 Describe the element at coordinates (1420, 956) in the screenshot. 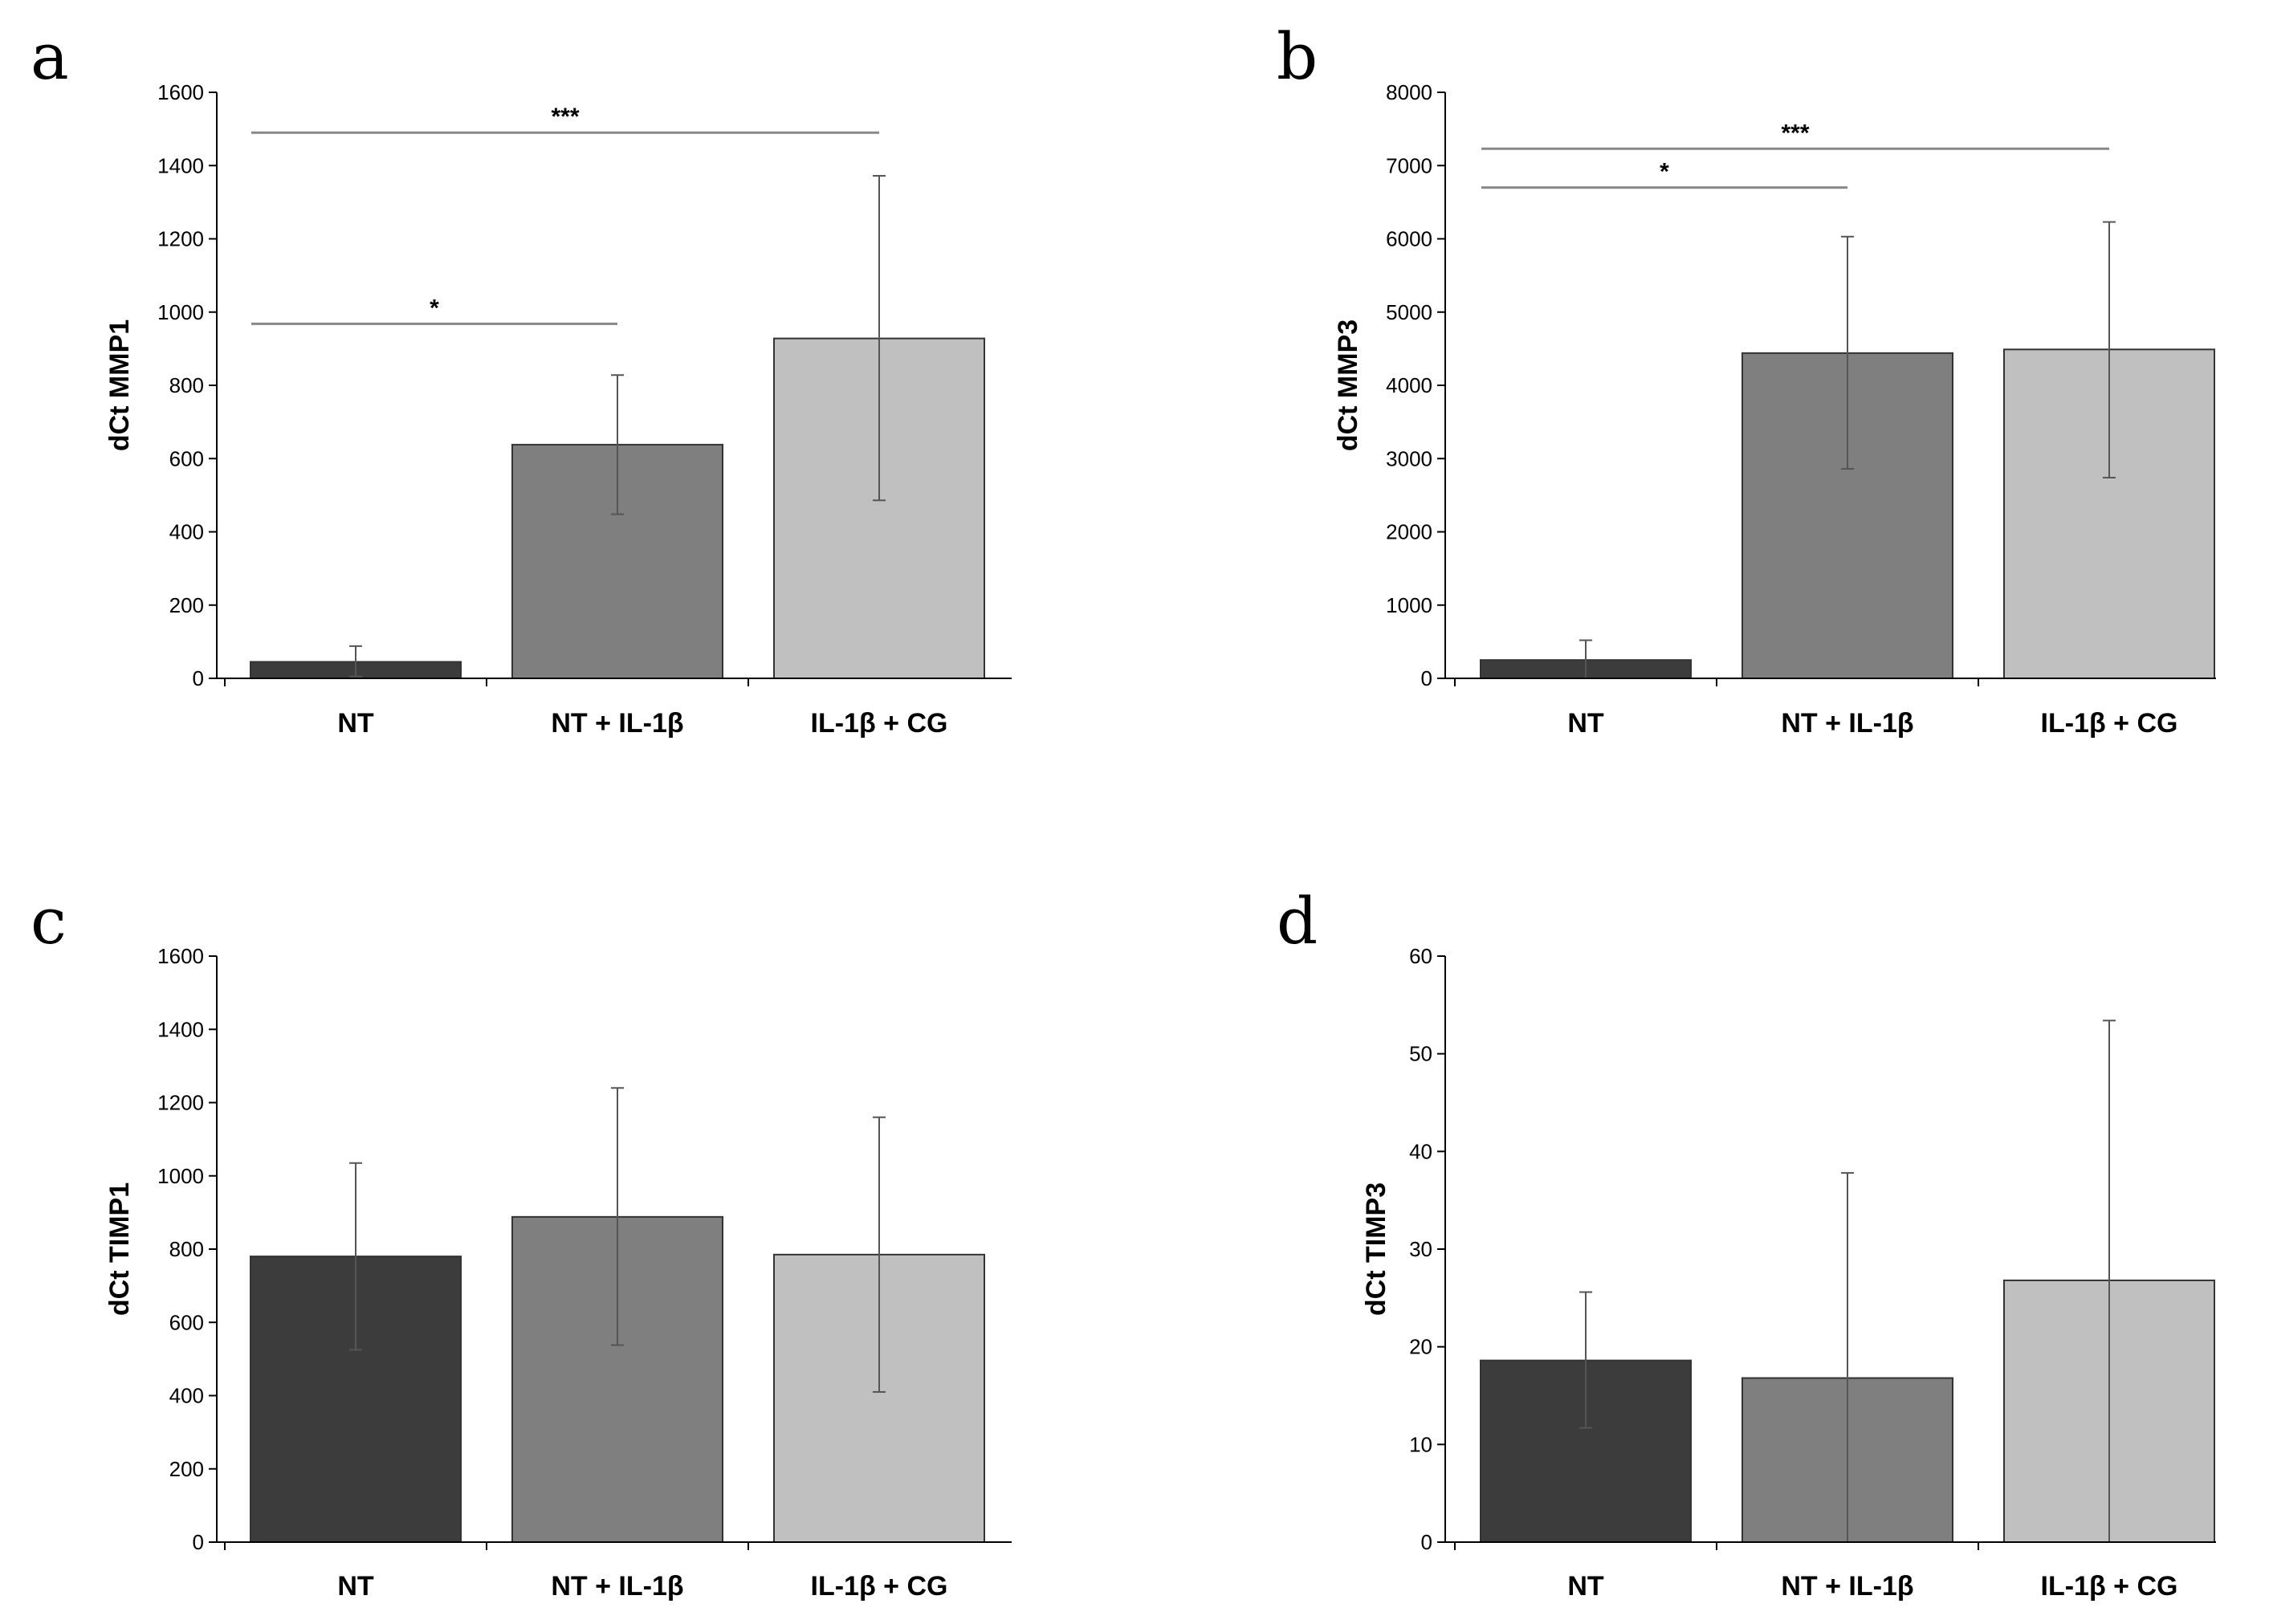

I see `y-tick-label: 60` at that location.